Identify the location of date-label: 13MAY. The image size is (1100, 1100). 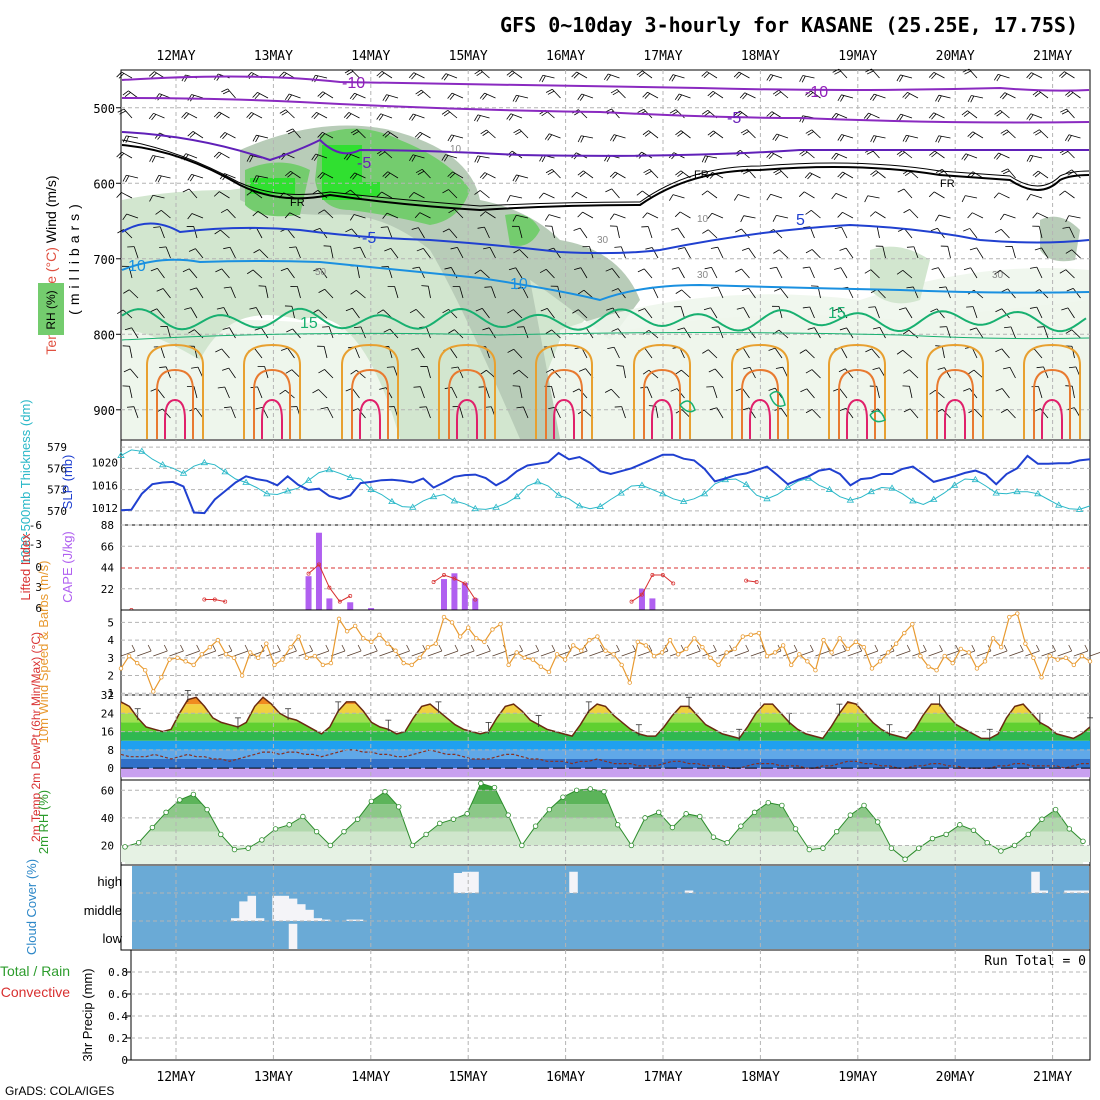
(273, 56).